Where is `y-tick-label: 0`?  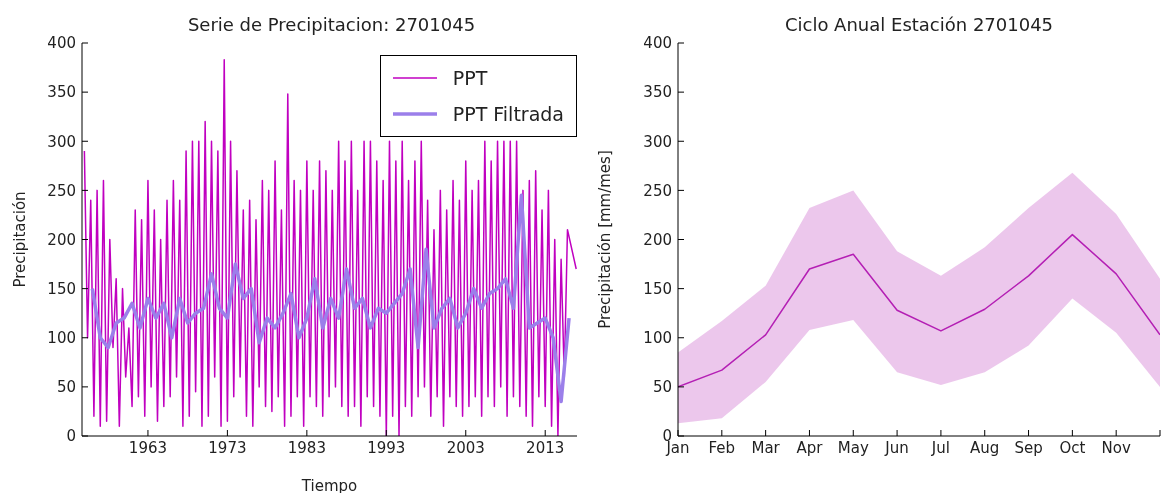 y-tick-label: 0 is located at coordinates (71, 436).